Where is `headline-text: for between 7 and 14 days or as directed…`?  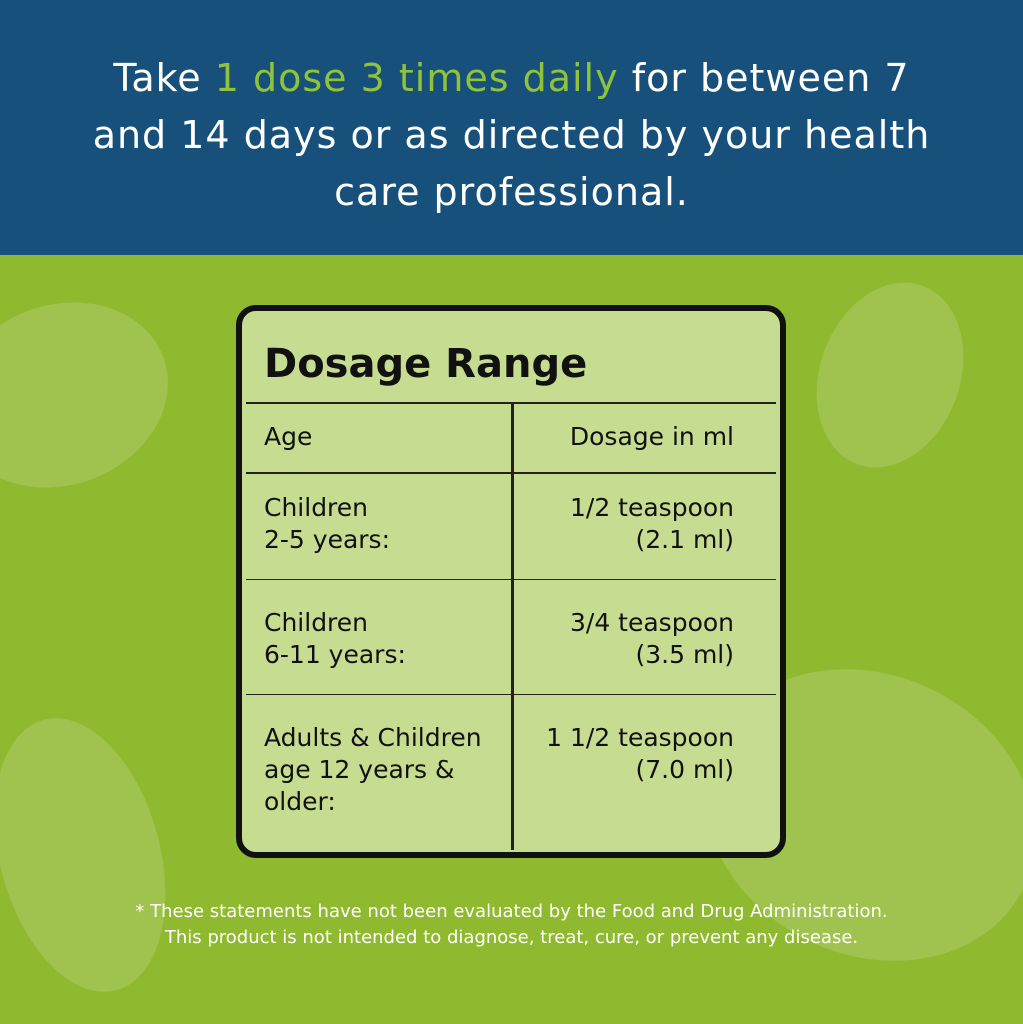 headline-text: for between 7 and 14 days or as directed… is located at coordinates (511, 135).